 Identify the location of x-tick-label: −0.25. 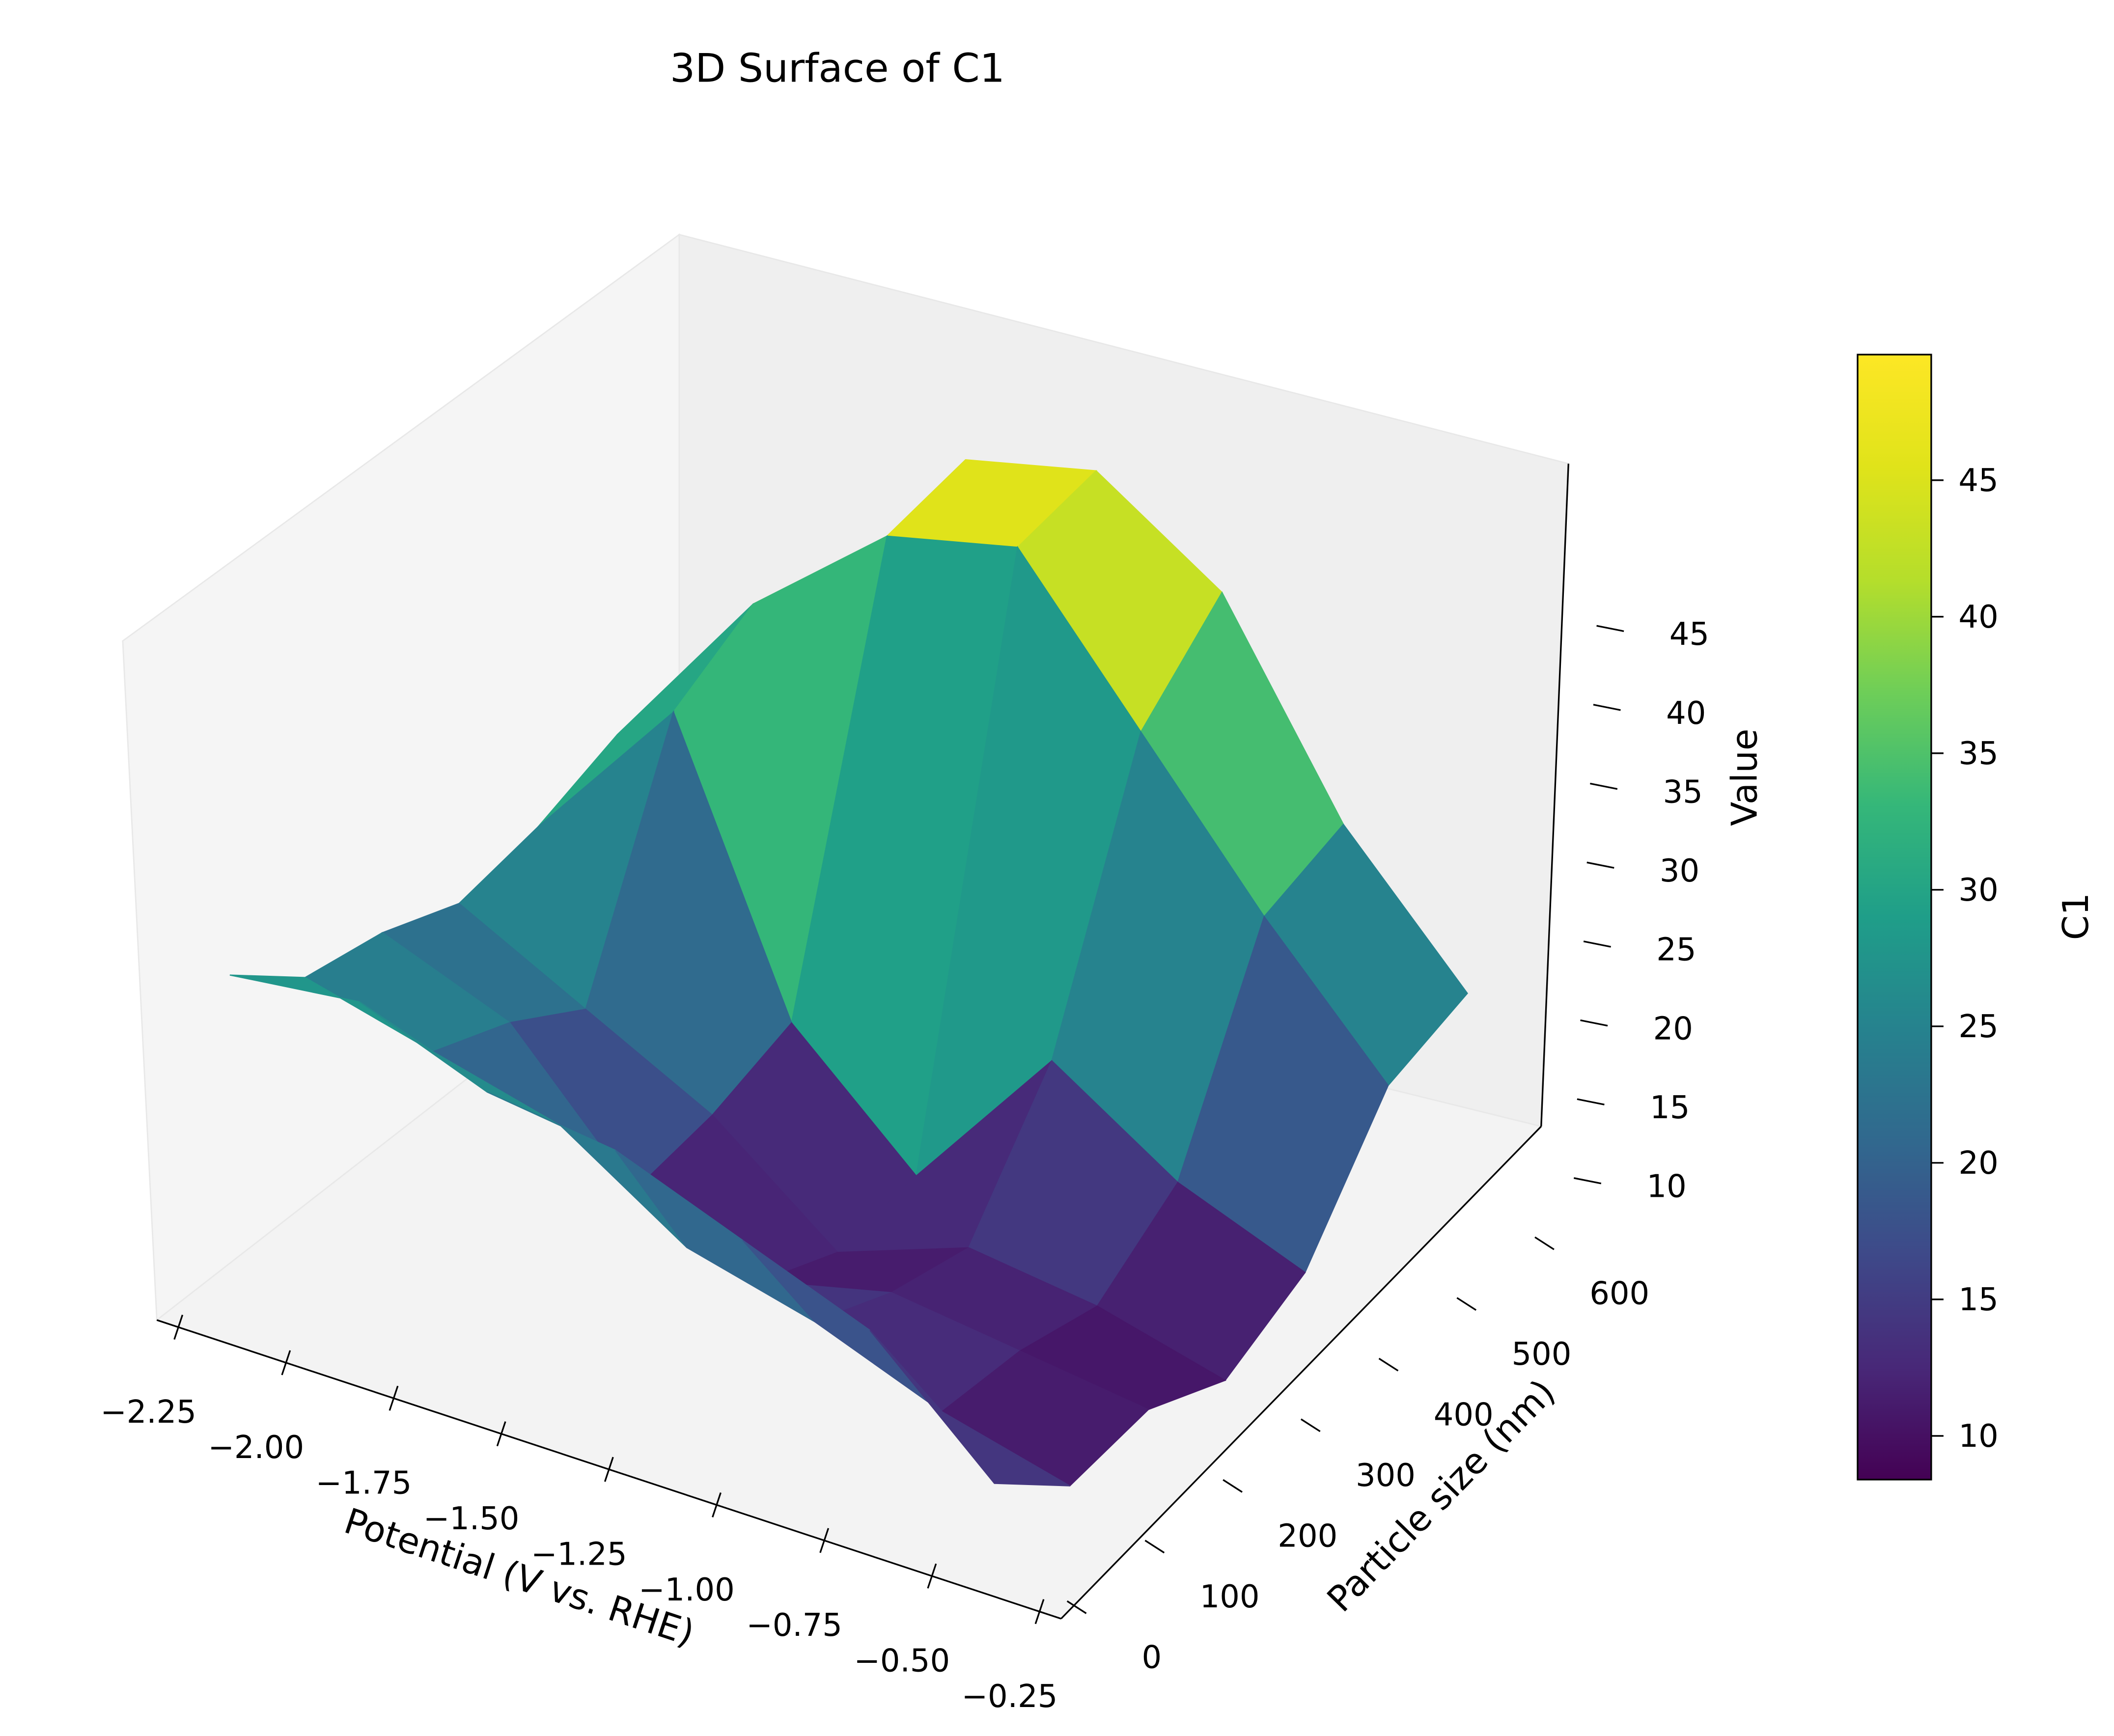
(1010, 1697).